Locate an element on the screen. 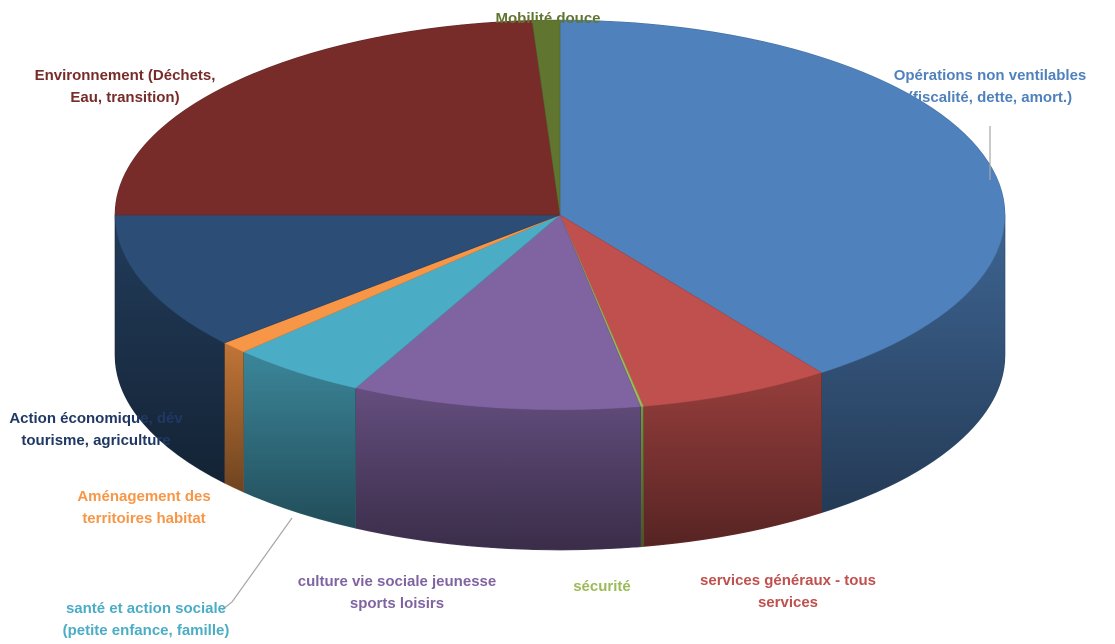  slice-side-culture-vie-sociale-jeunesse-sports-loisirs is located at coordinates (498, 469).